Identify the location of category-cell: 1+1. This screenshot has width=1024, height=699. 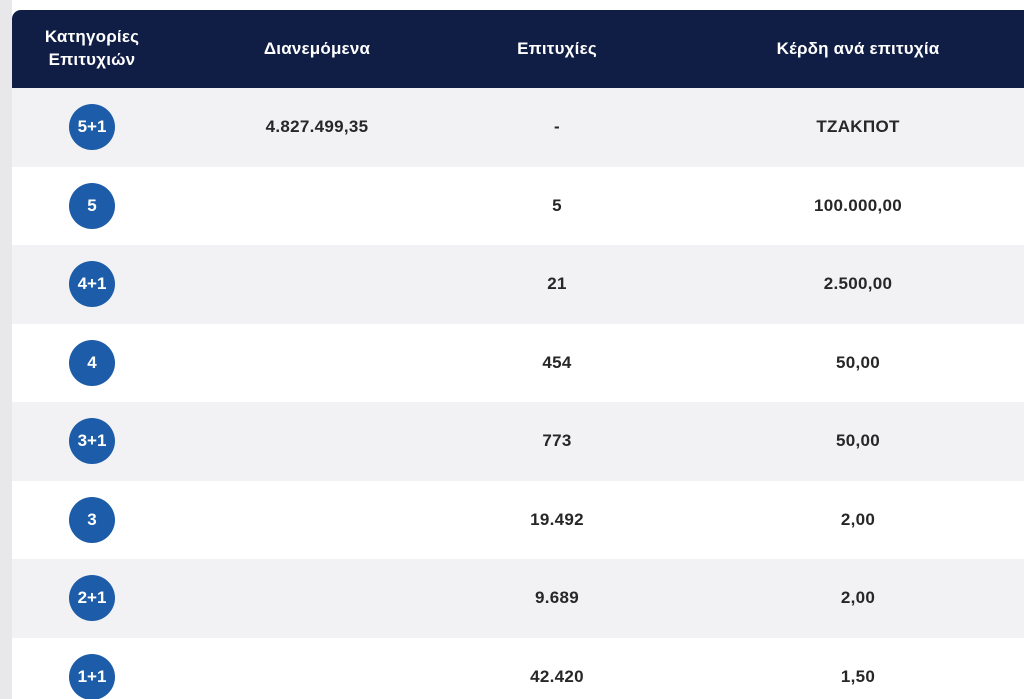
(92, 676).